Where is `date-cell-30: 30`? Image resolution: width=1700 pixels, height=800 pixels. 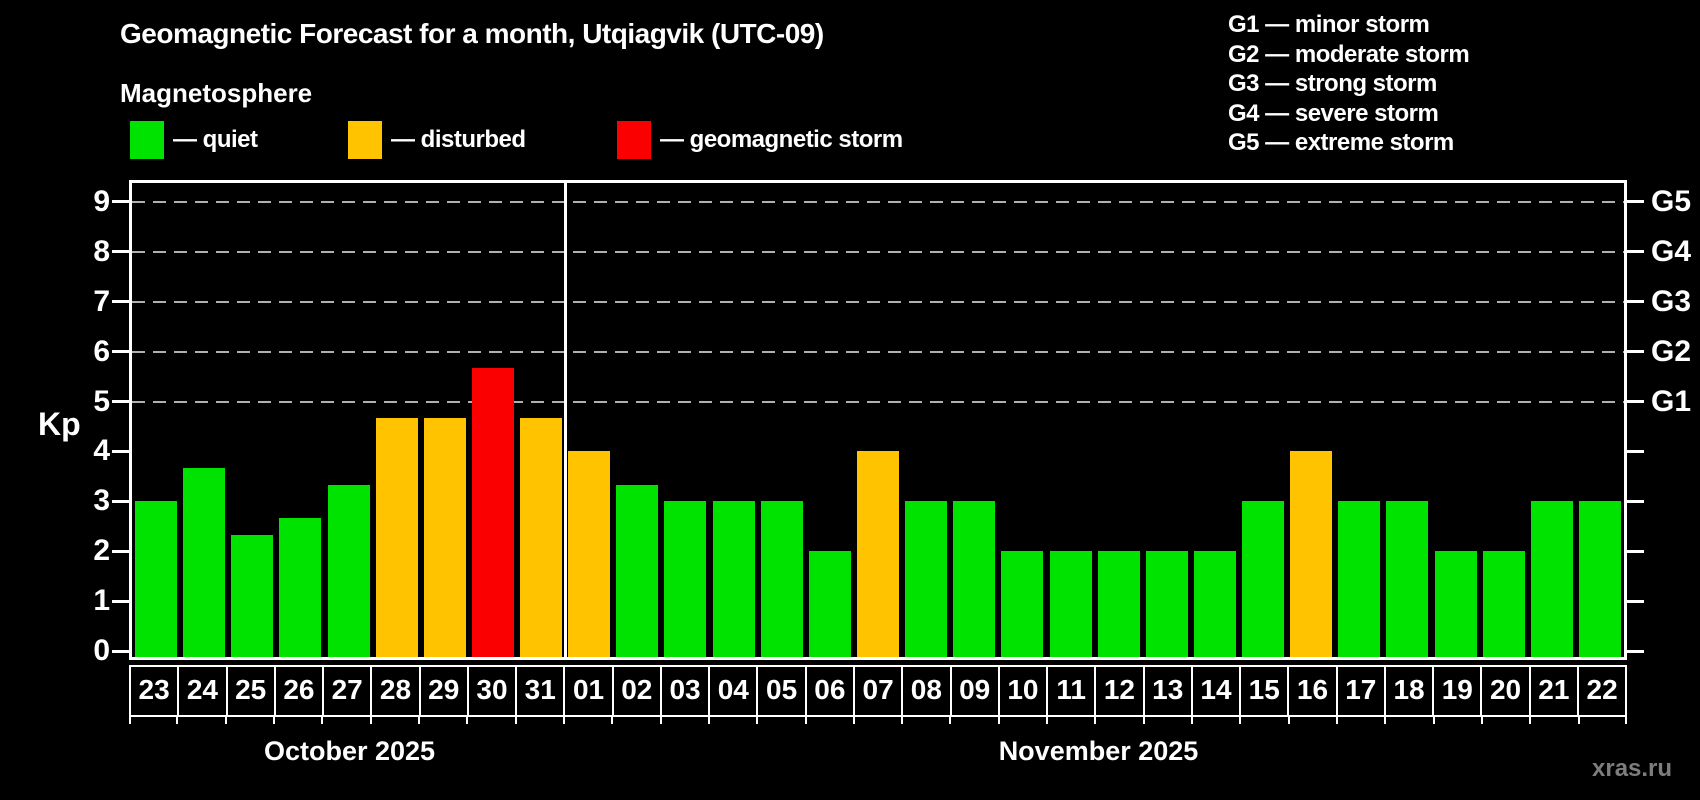 date-cell-30: 30 is located at coordinates (490, 691).